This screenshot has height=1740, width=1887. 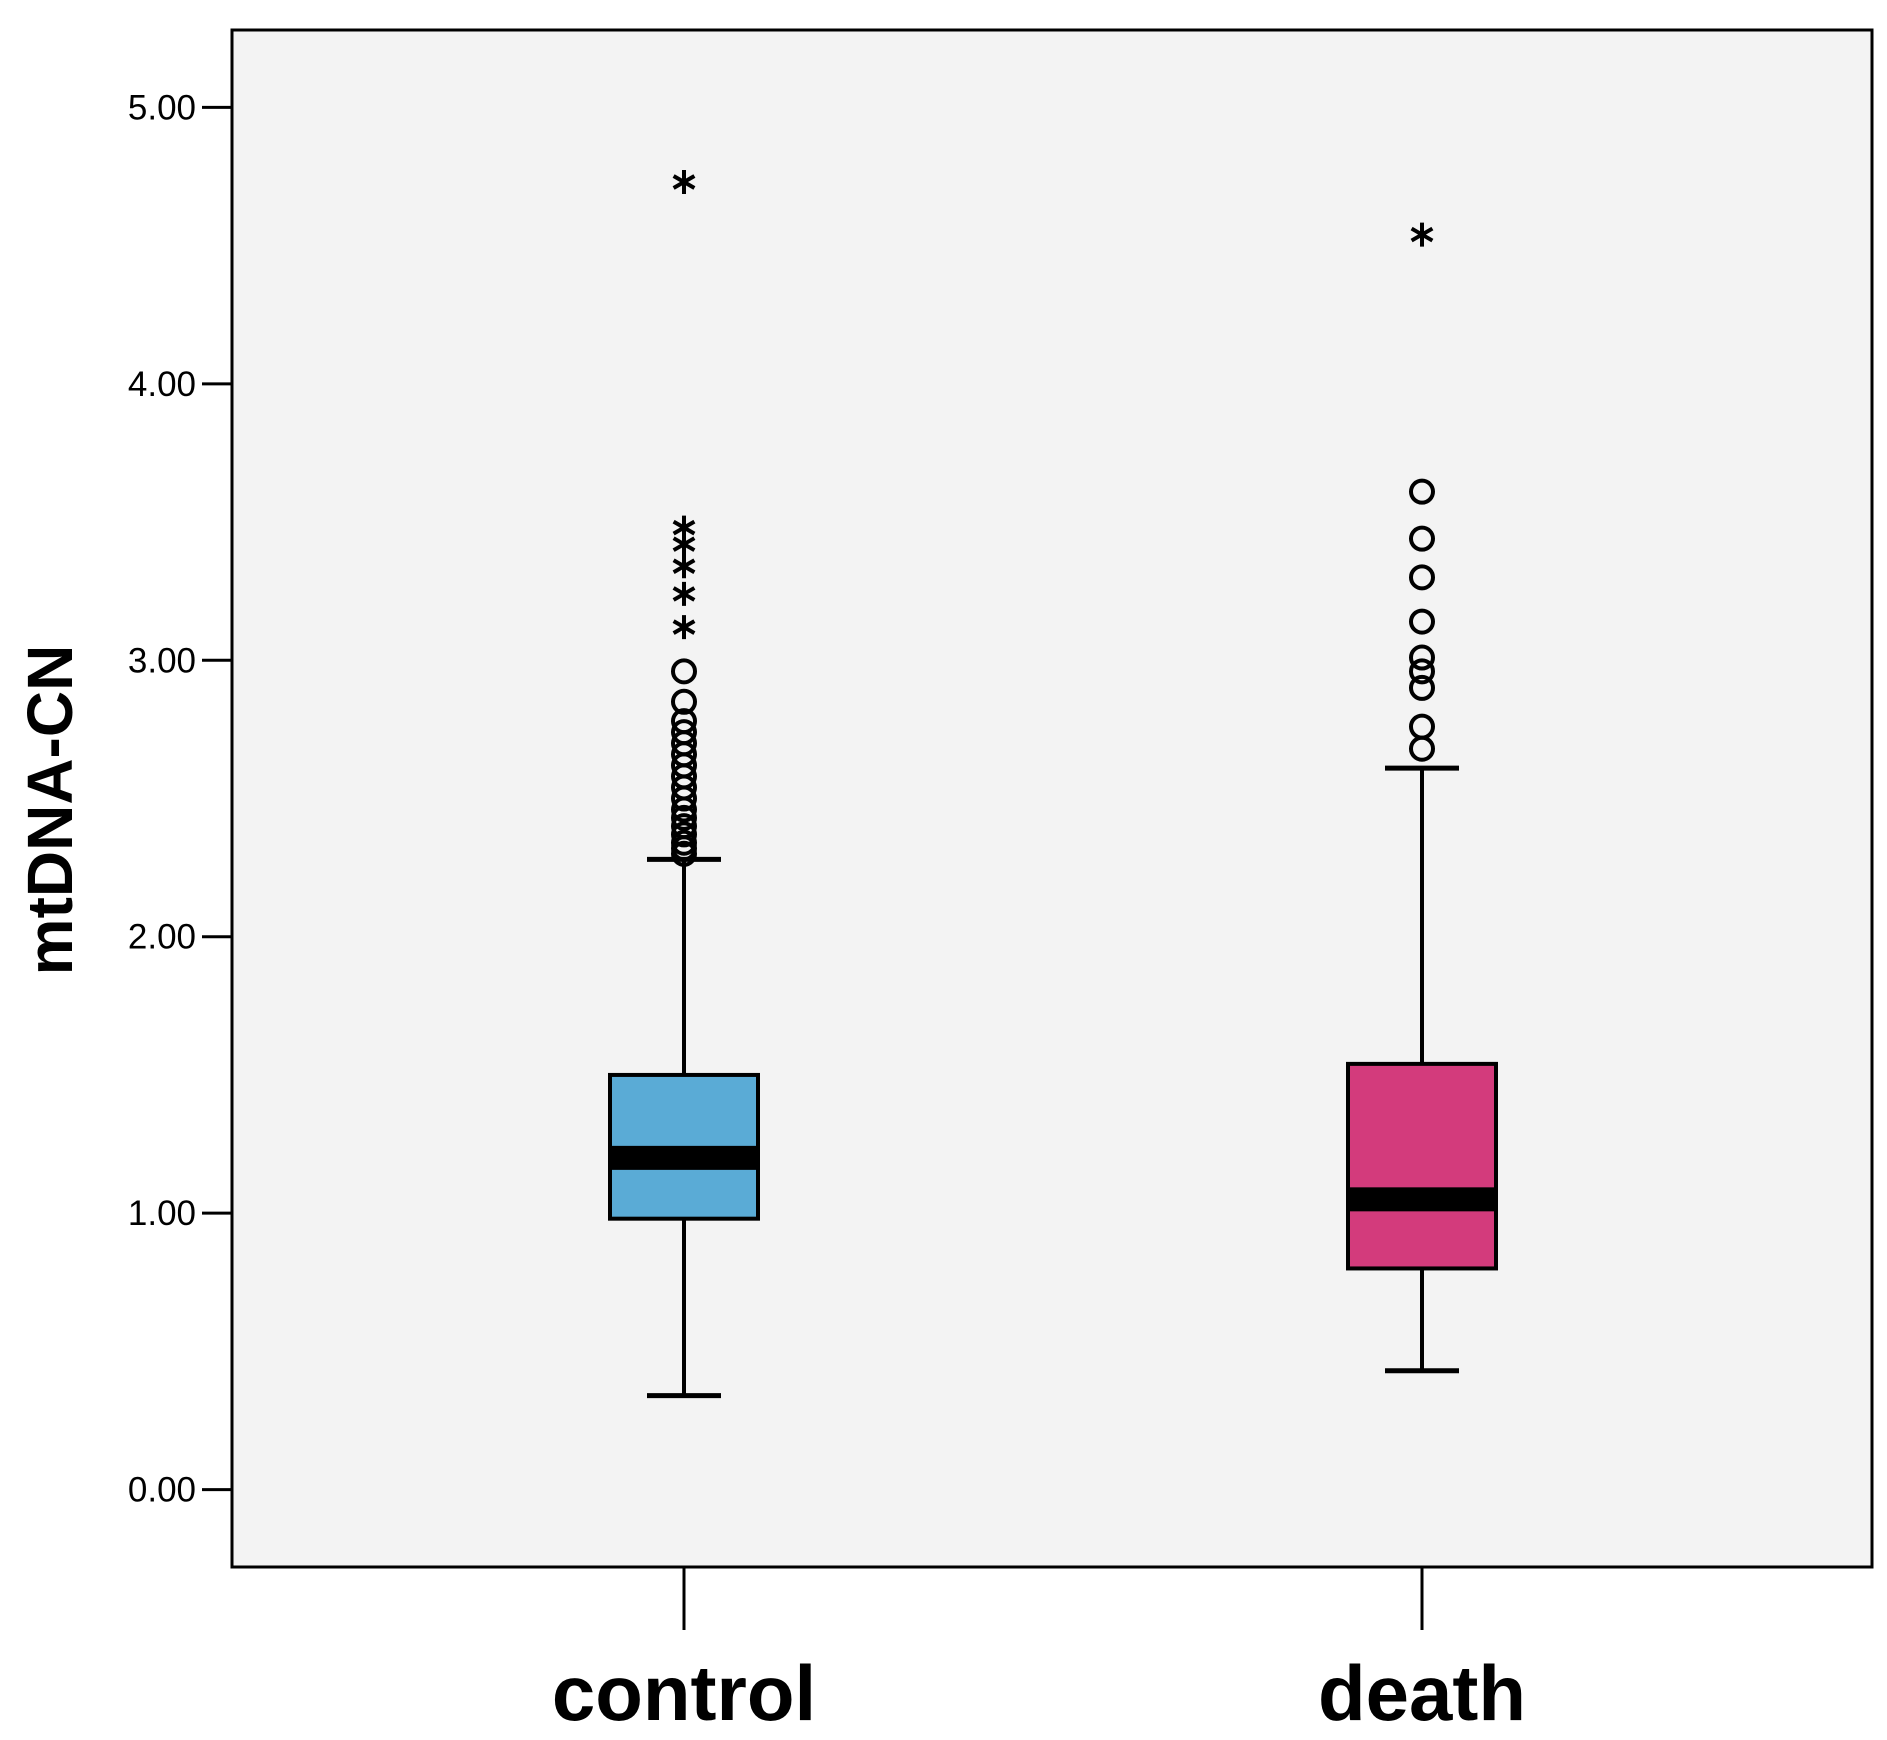 I want to click on box-death, so click(x=1422, y=1069).